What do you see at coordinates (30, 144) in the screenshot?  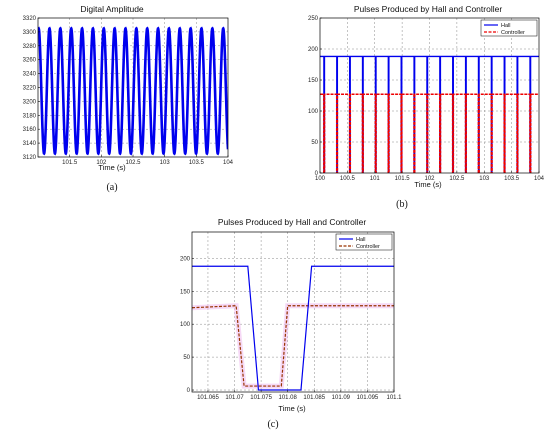 I see `y-tick-label: 3140` at bounding box center [30, 144].